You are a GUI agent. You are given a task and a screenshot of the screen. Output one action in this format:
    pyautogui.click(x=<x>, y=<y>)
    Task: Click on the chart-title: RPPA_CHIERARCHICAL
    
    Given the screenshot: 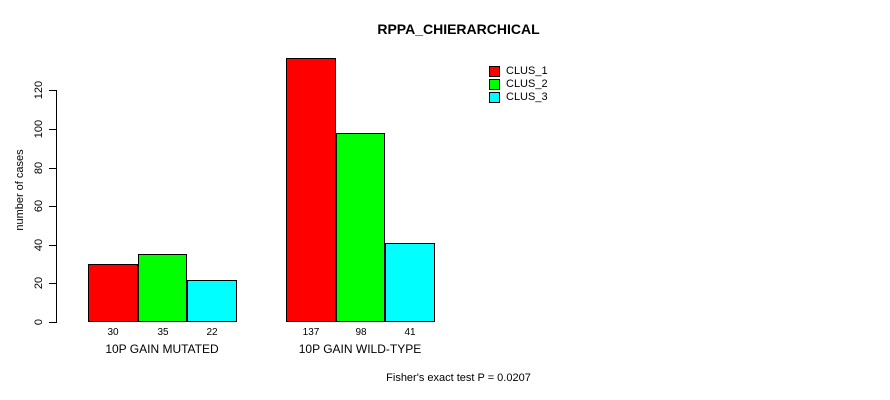 What is the action you would take?
    pyautogui.click(x=458, y=29)
    